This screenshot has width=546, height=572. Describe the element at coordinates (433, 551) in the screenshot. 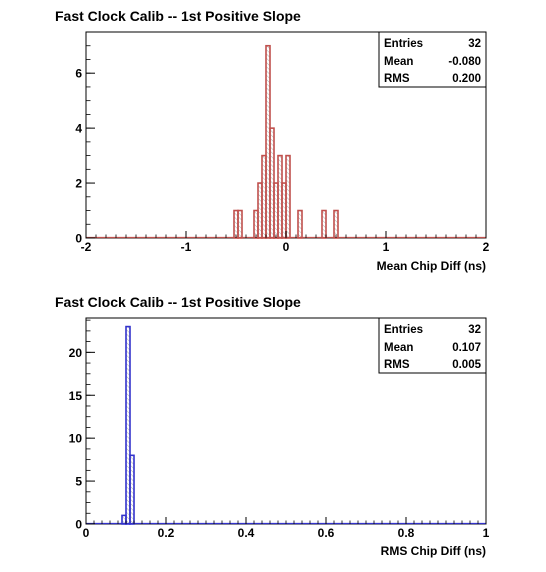

I see `x-axis-label: RMS Chip Diff (ns)` at that location.